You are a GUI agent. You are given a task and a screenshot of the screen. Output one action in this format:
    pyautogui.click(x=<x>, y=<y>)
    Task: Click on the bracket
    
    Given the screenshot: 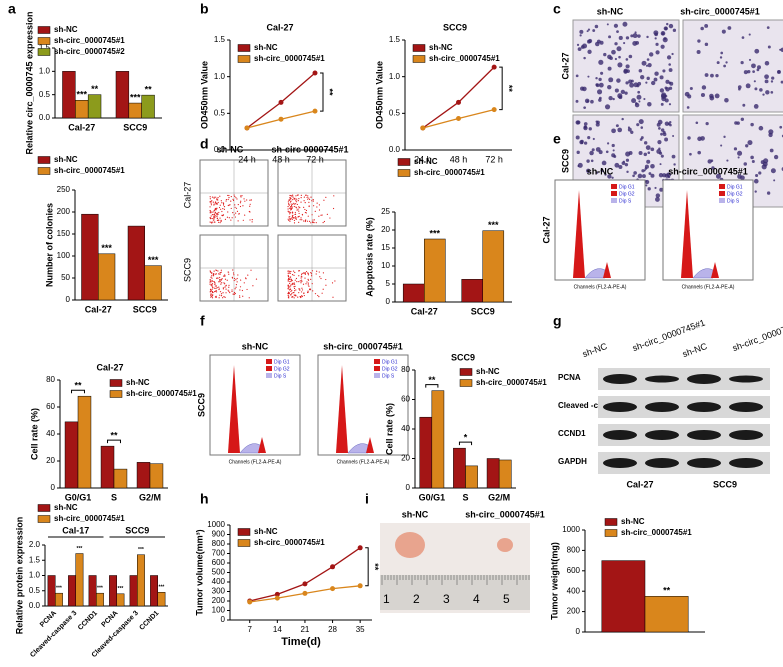 What is the action you would take?
    pyautogui.click(x=322, y=92)
    